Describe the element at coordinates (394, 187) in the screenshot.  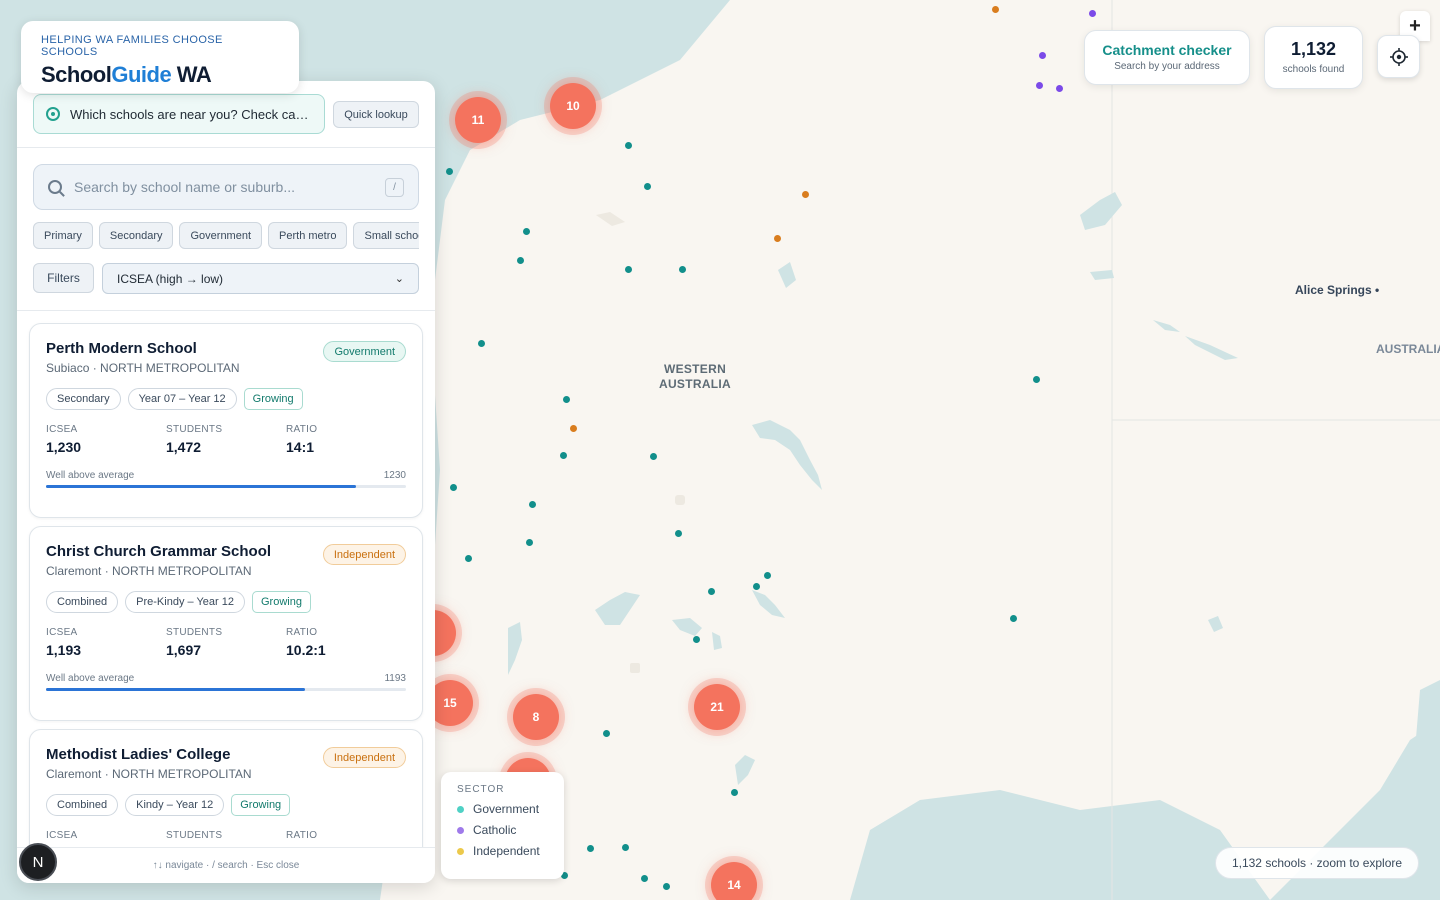
I see `search-shortcut-key: /` at that location.